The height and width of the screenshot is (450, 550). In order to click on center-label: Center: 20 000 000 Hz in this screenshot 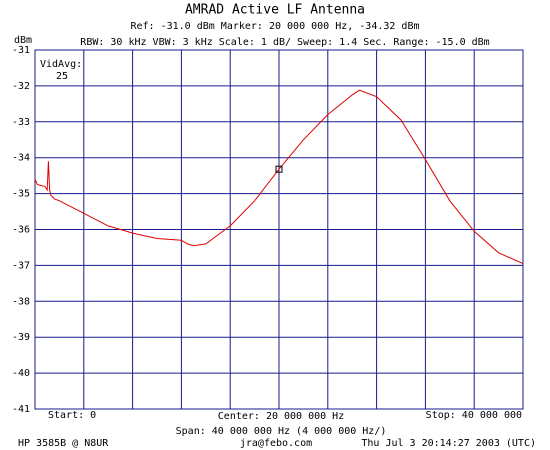, I will do `click(281, 416)`.